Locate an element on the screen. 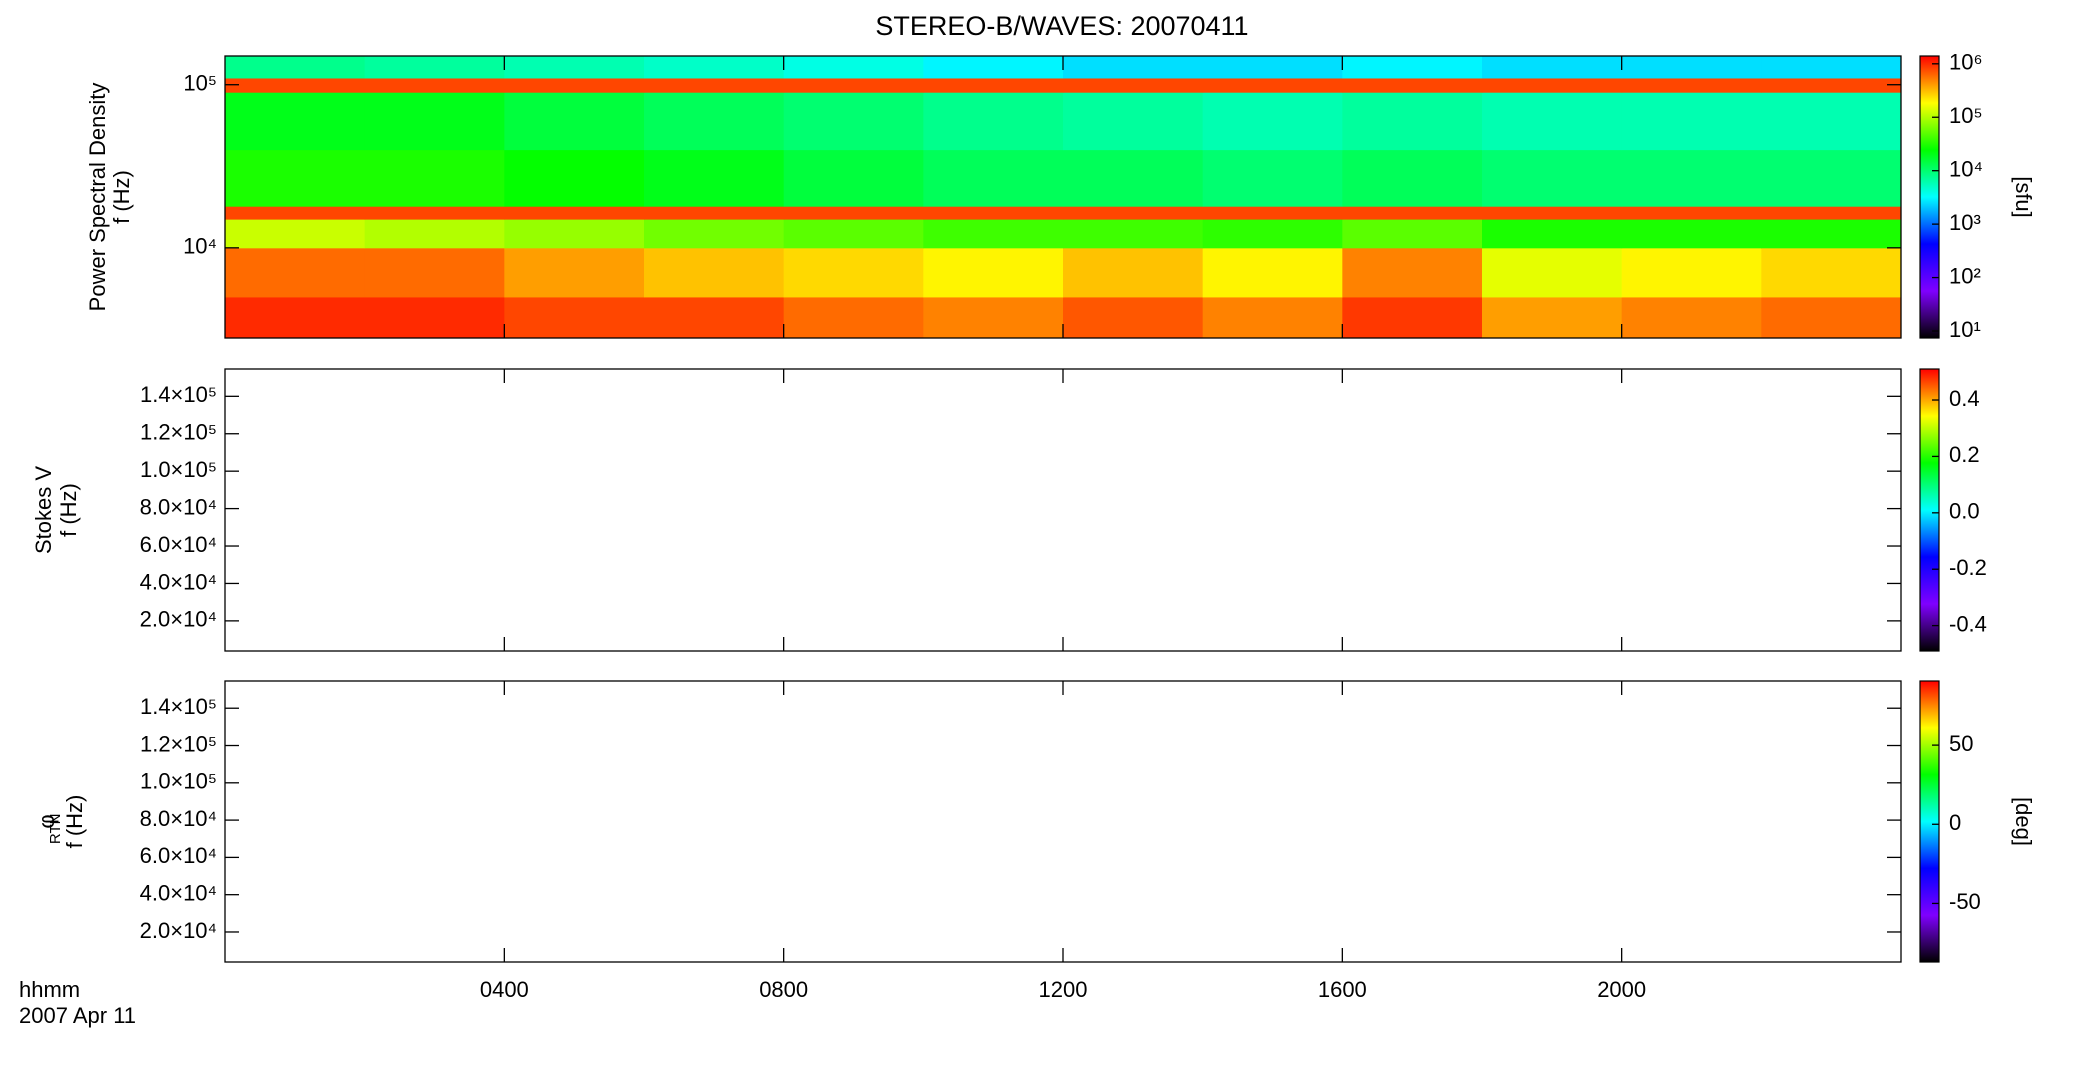  x-axis-label: hhmm is located at coordinates (49, 989).